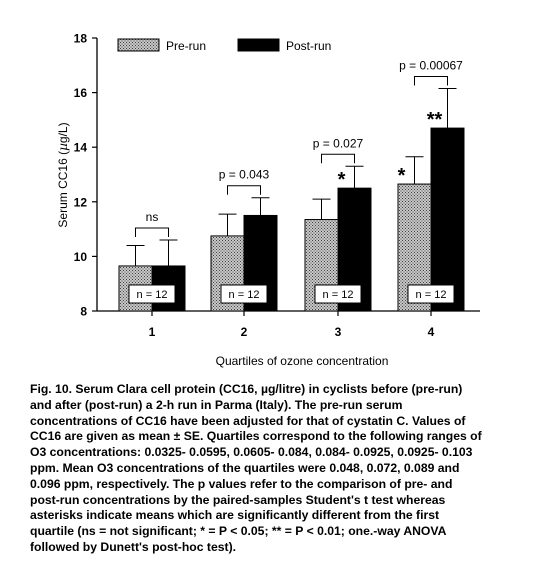  Describe the element at coordinates (435, 120) in the screenshot. I see `post-run-significance-marker: **` at that location.